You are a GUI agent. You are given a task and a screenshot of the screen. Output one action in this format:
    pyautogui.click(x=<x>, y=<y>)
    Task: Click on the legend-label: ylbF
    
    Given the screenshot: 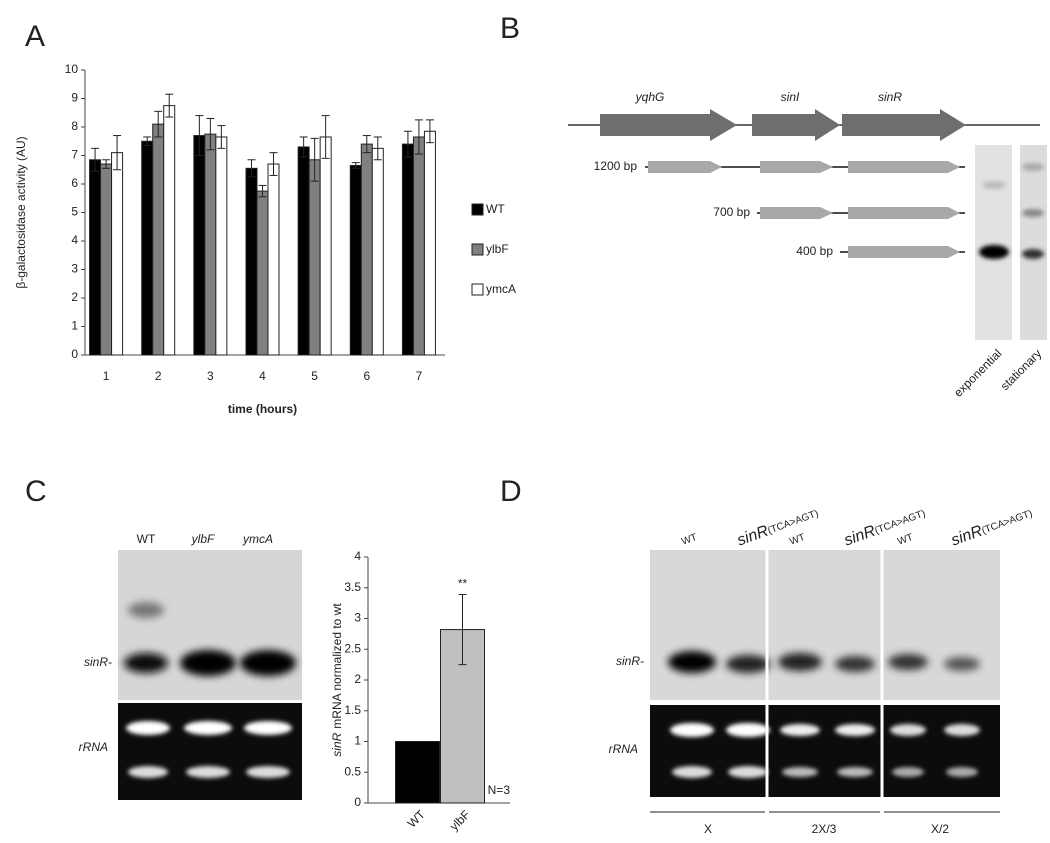 What is the action you would take?
    pyautogui.click(x=497, y=249)
    